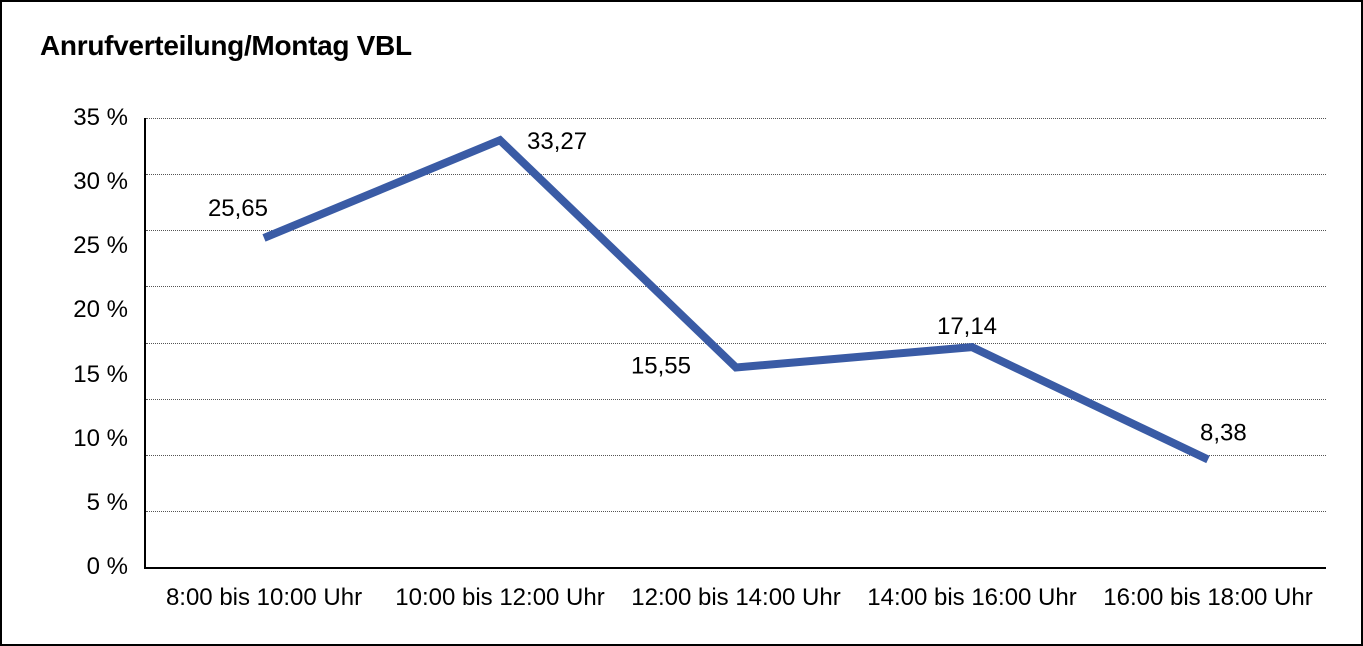  I want to click on y-axis-tick-label: 25 %, so click(100, 246).